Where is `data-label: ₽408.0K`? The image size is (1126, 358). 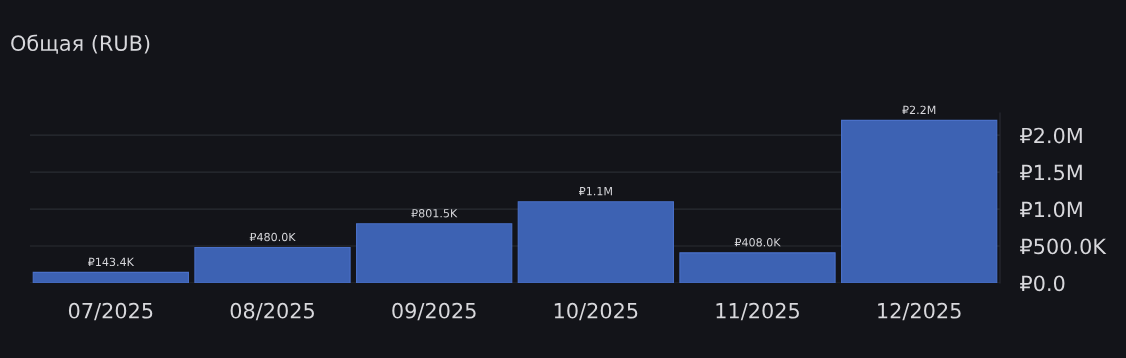
data-label: ₽408.0K is located at coordinates (757, 242).